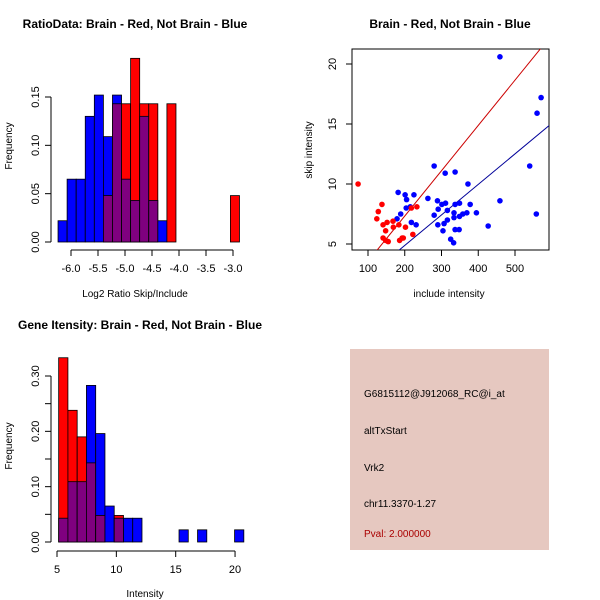 This screenshot has height=600, width=600. What do you see at coordinates (450, 24) in the screenshot?
I see `scatter-title: Brain - Red, Not Brain - Blue` at bounding box center [450, 24].